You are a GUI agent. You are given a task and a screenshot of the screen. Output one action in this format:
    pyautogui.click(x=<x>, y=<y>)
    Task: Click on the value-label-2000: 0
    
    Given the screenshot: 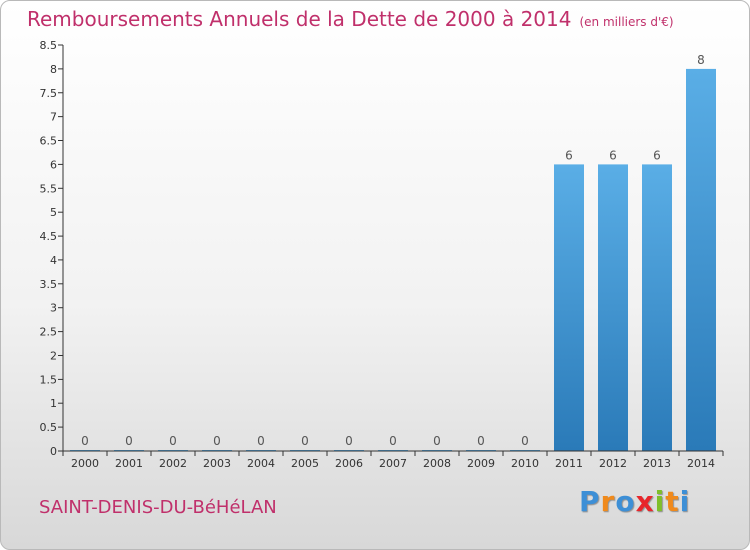 What is the action you would take?
    pyautogui.click(x=85, y=441)
    